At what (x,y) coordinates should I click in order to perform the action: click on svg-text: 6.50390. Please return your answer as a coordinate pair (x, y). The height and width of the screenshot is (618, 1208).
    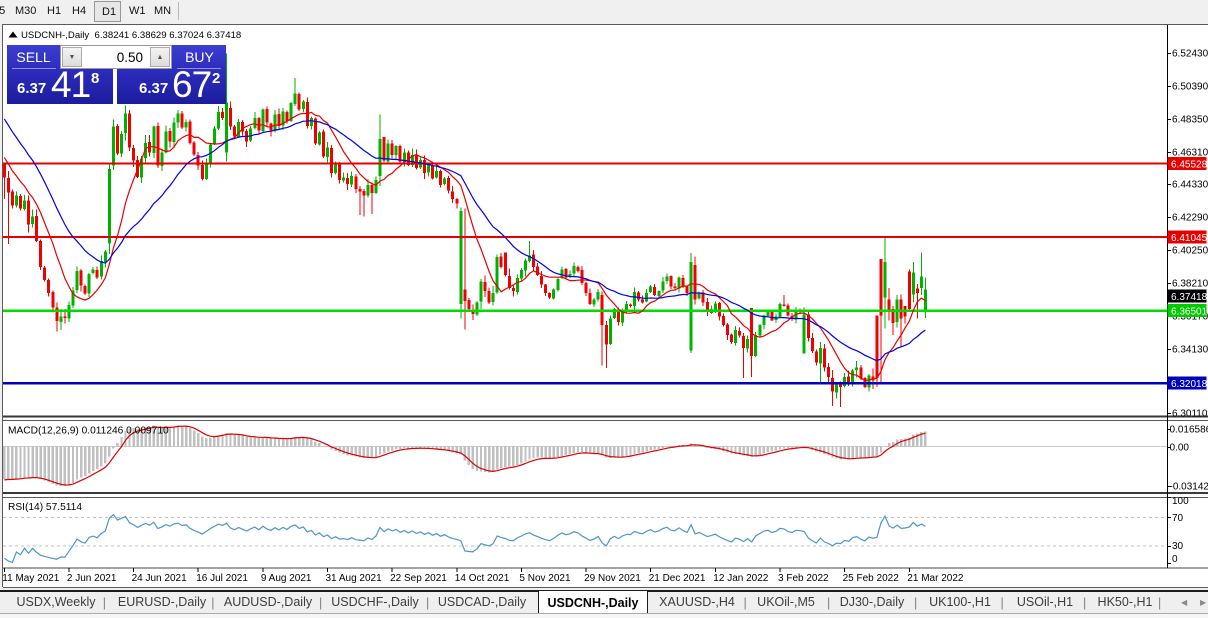
    Looking at the image, I should click on (1190, 87).